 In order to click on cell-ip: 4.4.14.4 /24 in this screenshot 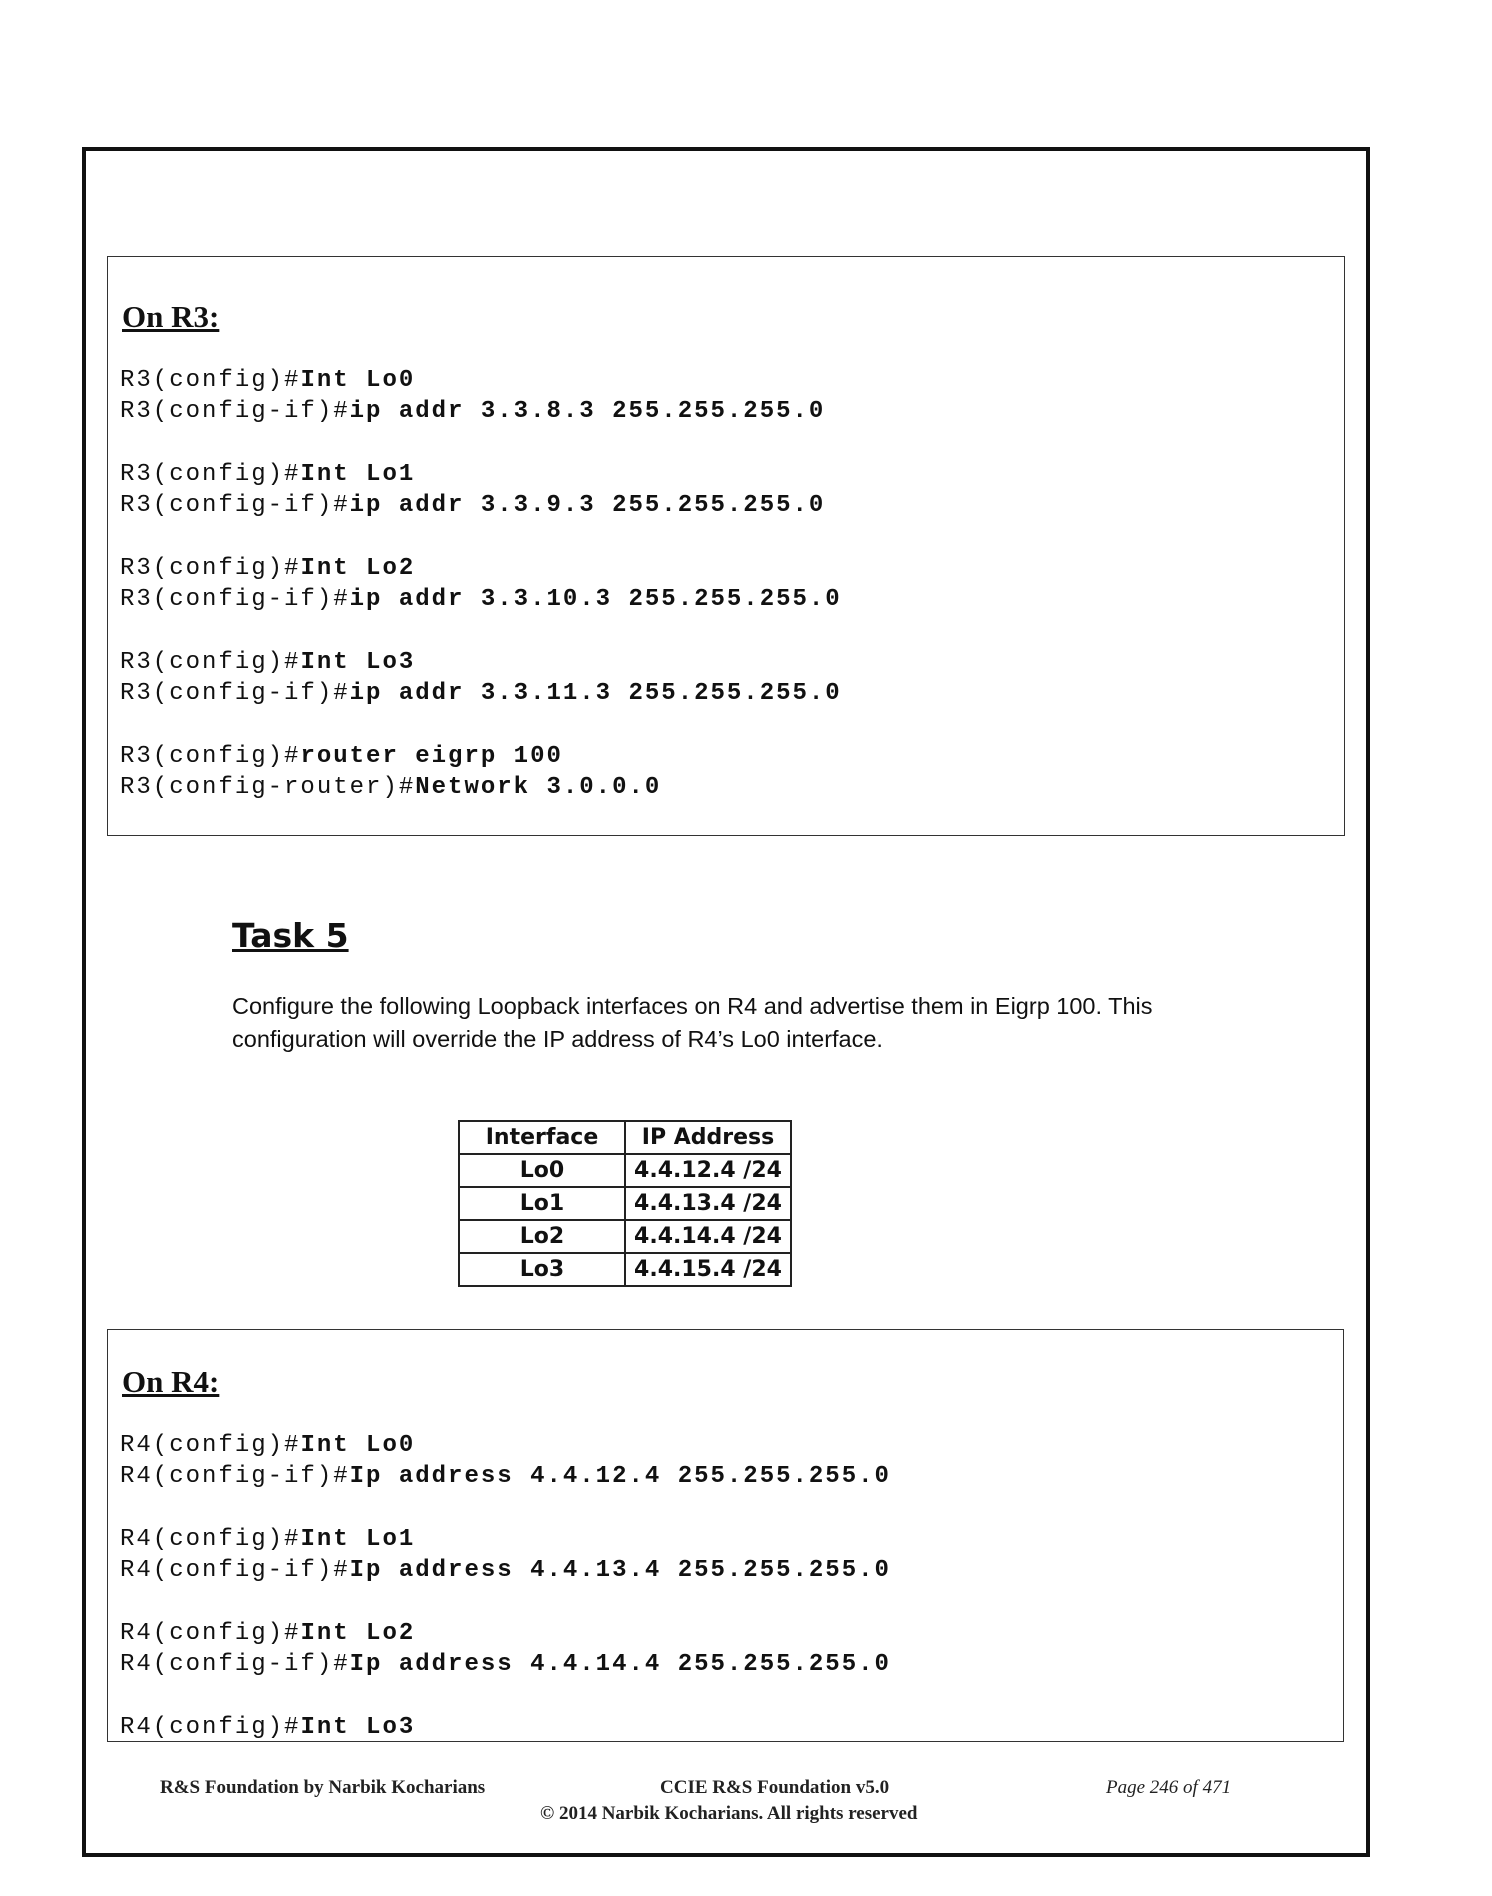, I will do `click(708, 1236)`.